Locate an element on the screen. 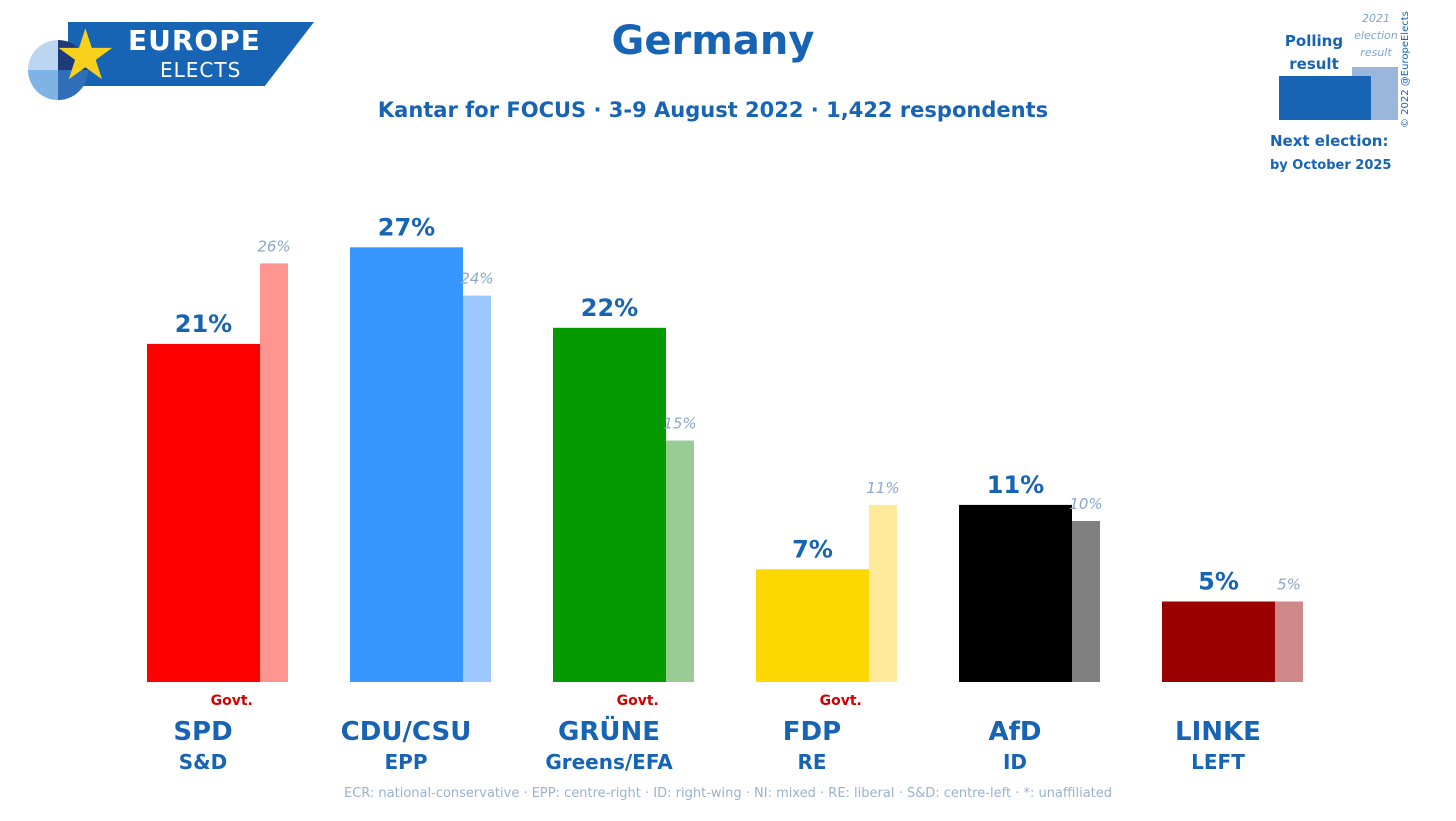 Image resolution: width=1456 pixels, height=821 pixels. election-bar-linke is located at coordinates (1289, 641).